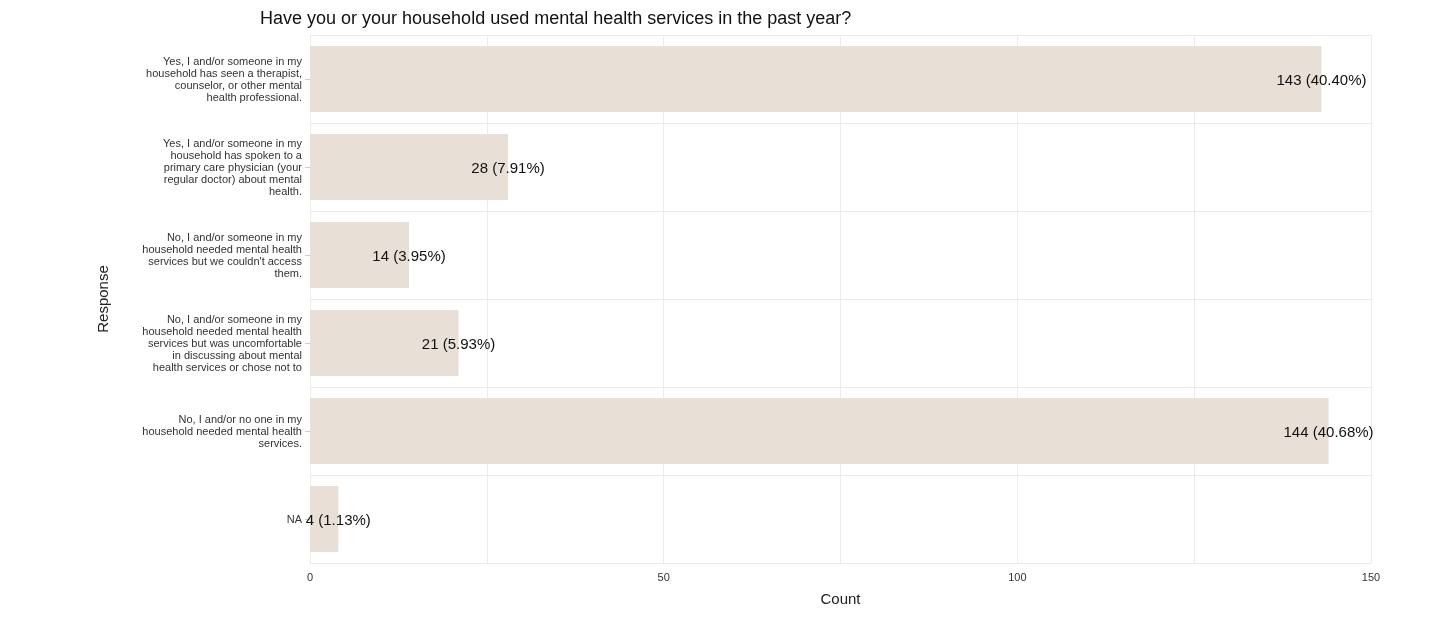  Describe the element at coordinates (1371, 576) in the screenshot. I see `x-tick-label: 150` at that location.